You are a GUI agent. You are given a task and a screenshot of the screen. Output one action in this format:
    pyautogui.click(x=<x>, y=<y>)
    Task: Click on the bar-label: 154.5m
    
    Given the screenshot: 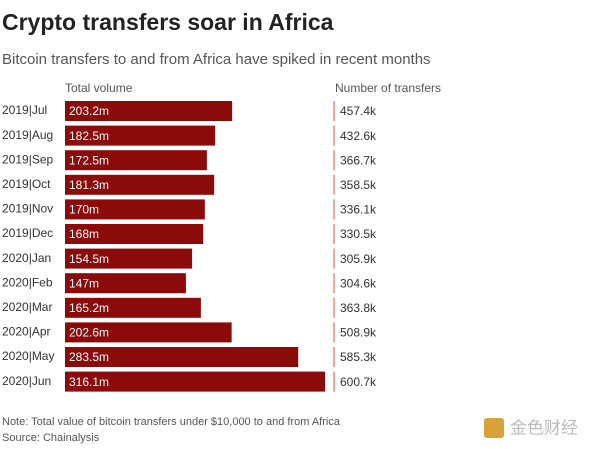 What is the action you would take?
    pyautogui.click(x=89, y=259)
    